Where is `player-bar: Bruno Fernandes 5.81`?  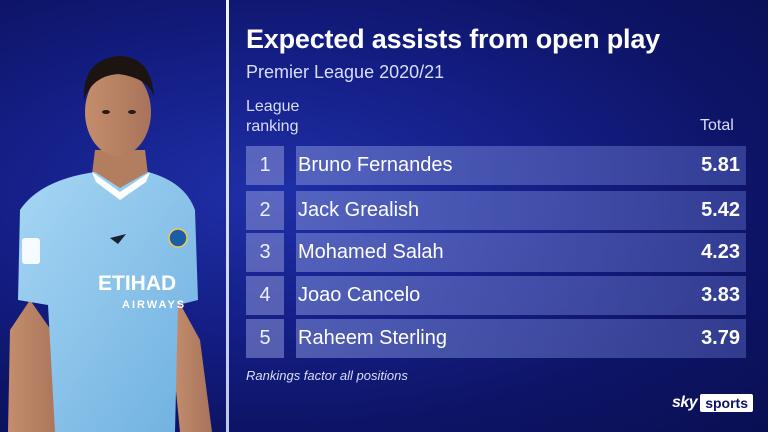 player-bar: Bruno Fernandes 5.81 is located at coordinates (521, 165).